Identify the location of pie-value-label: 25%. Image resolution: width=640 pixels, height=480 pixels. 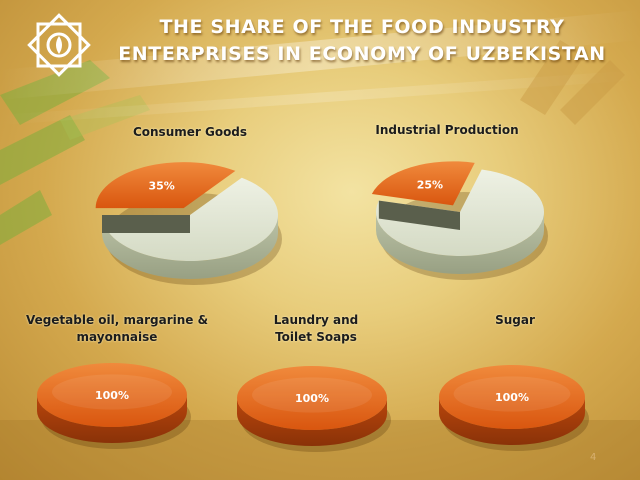
(430, 184).